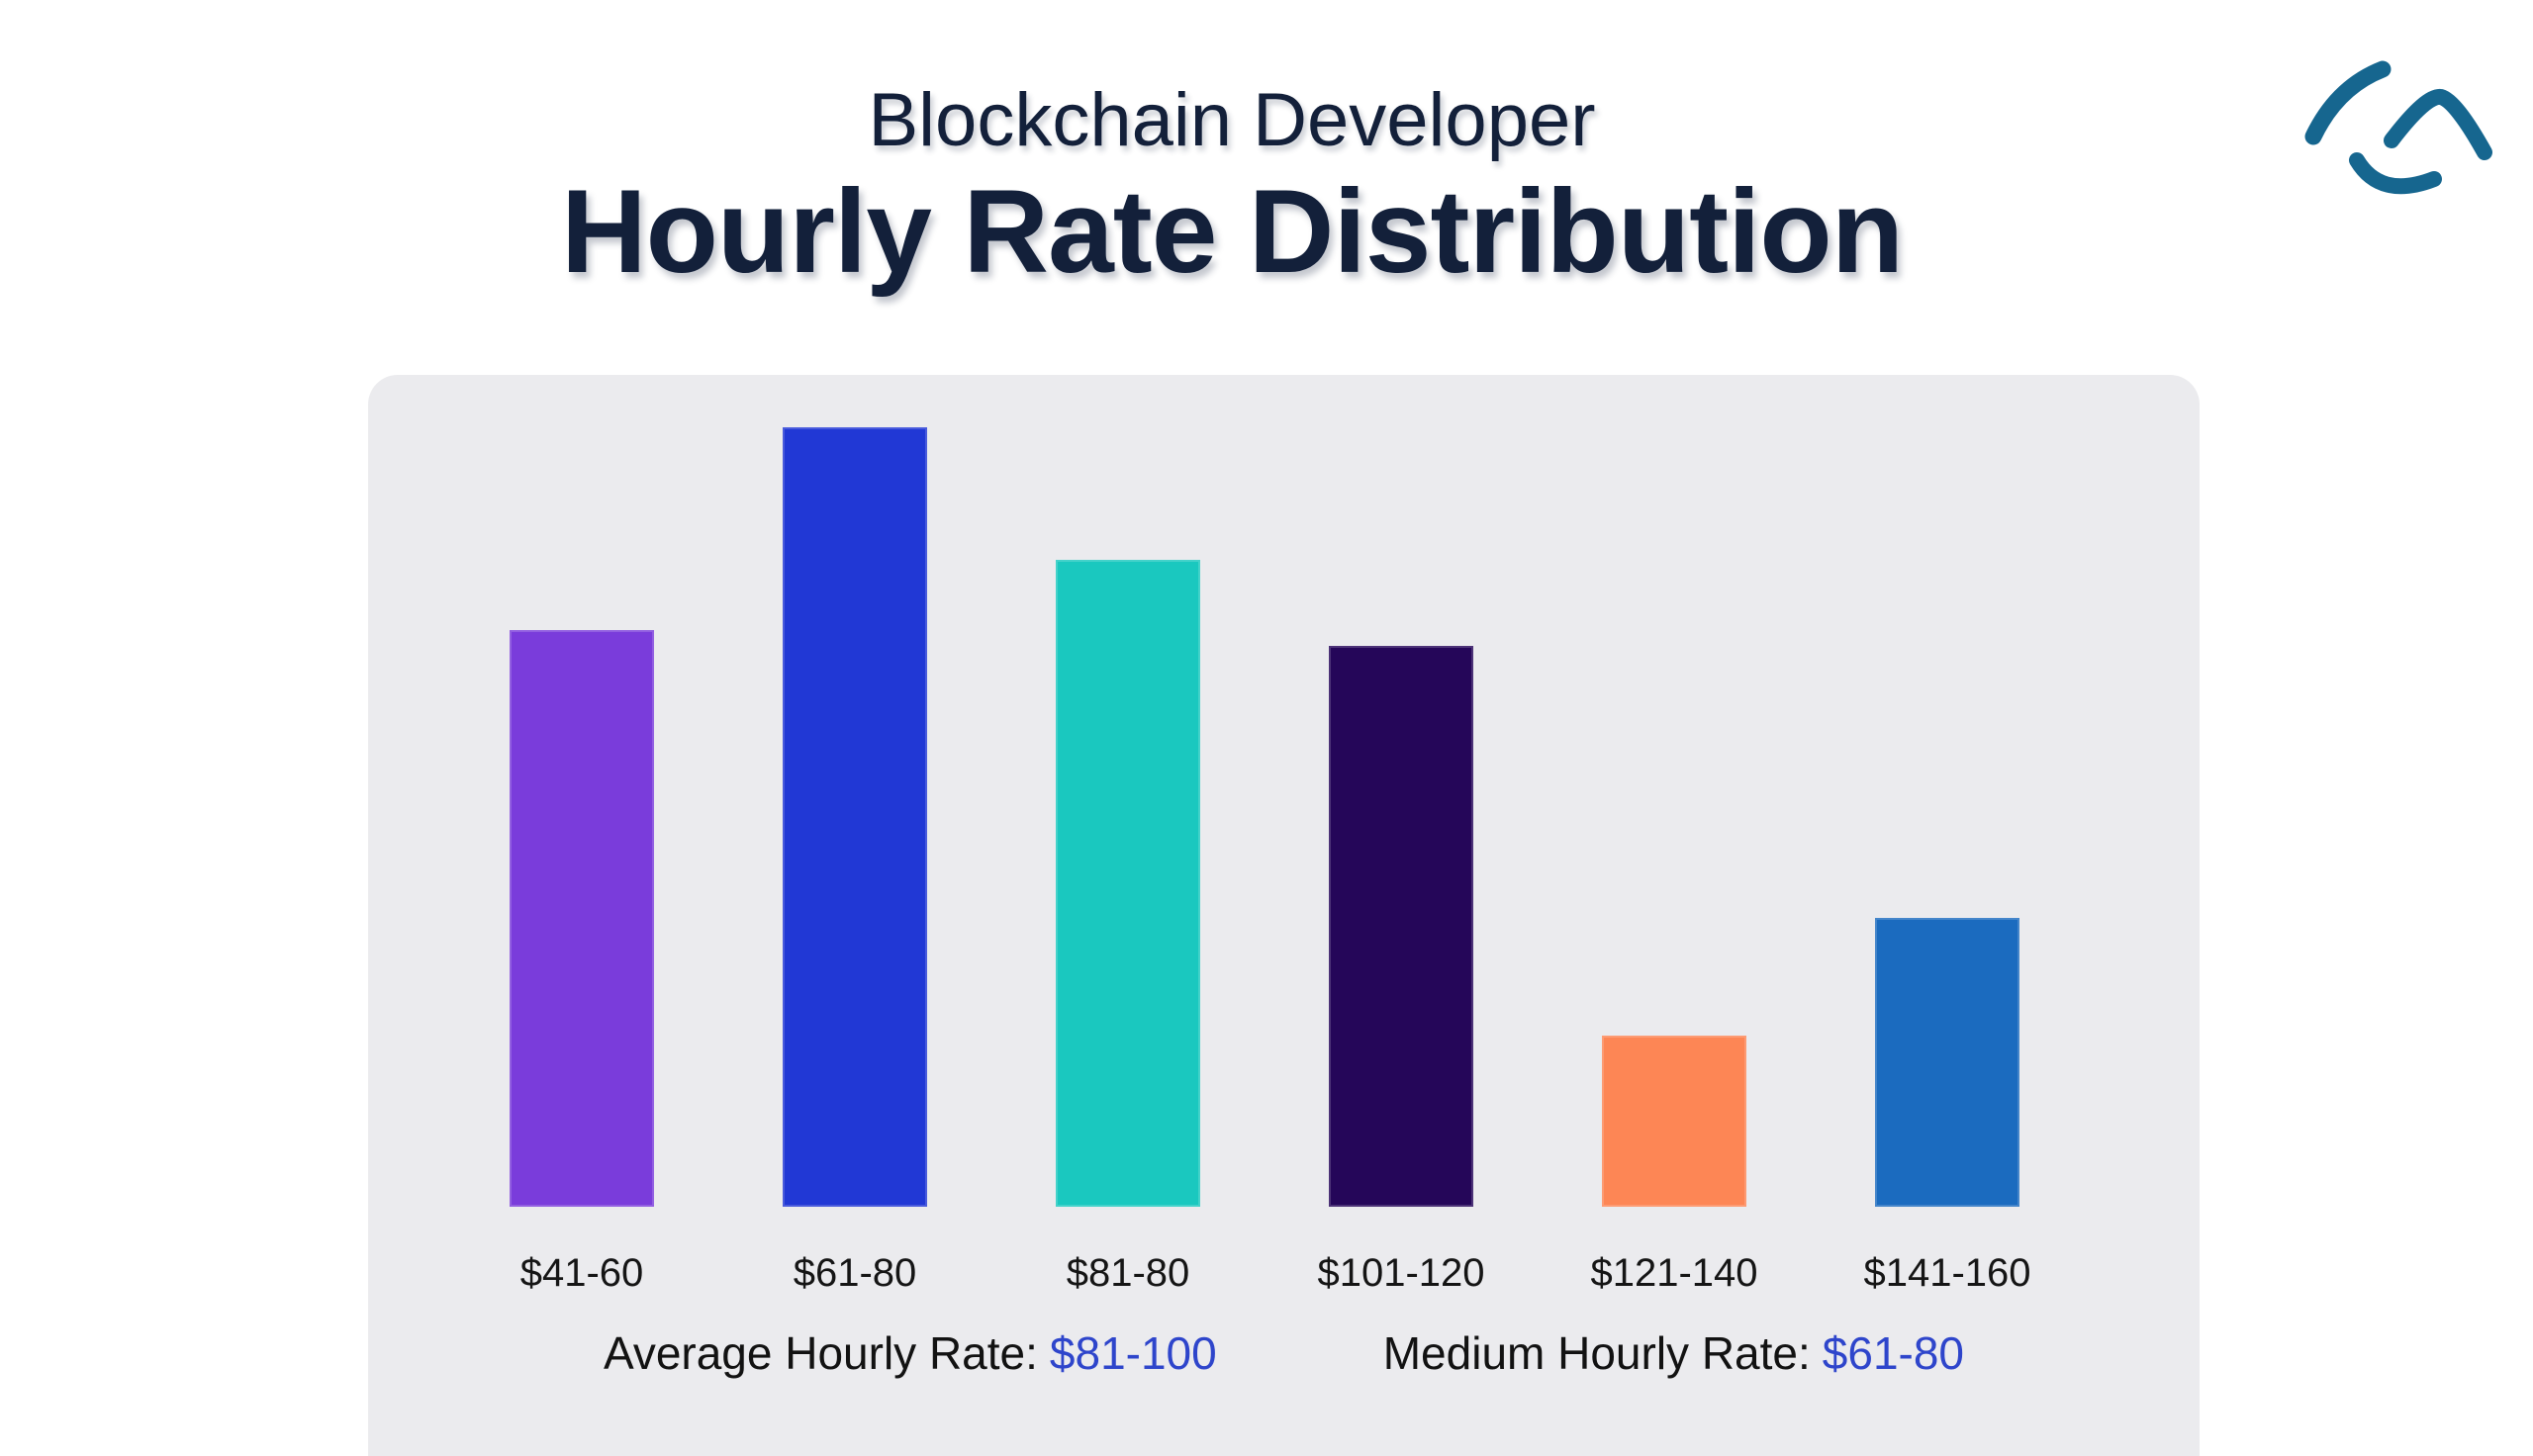 The image size is (2533, 1456). What do you see at coordinates (855, 1273) in the screenshot?
I see `bar-label-$61-80: $61-80` at bounding box center [855, 1273].